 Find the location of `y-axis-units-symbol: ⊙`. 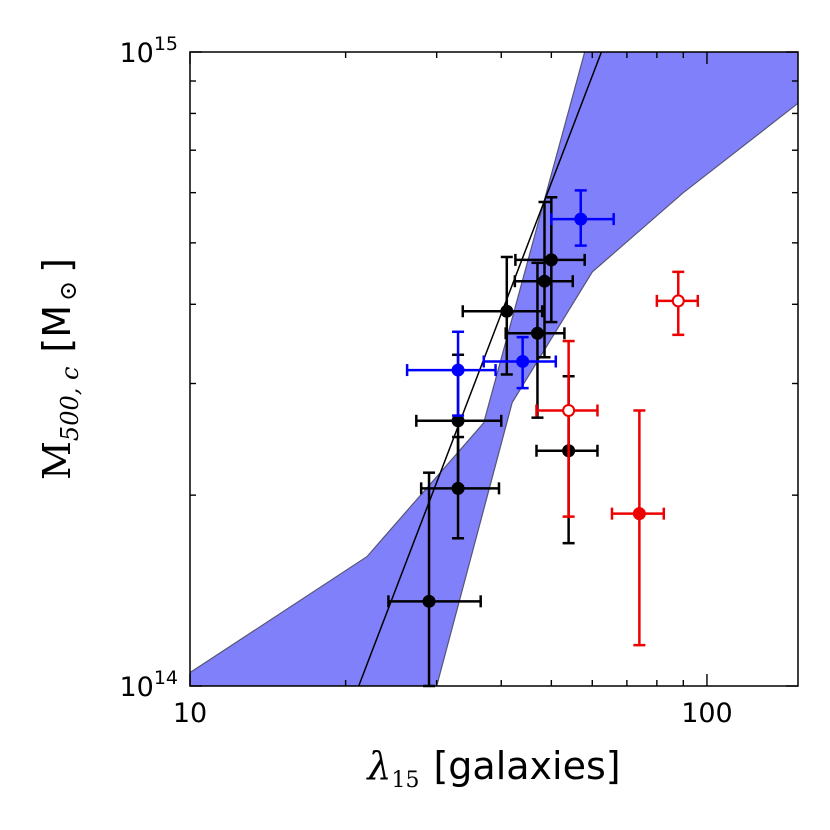

y-axis-units-symbol: ⊙ is located at coordinates (68, 291).